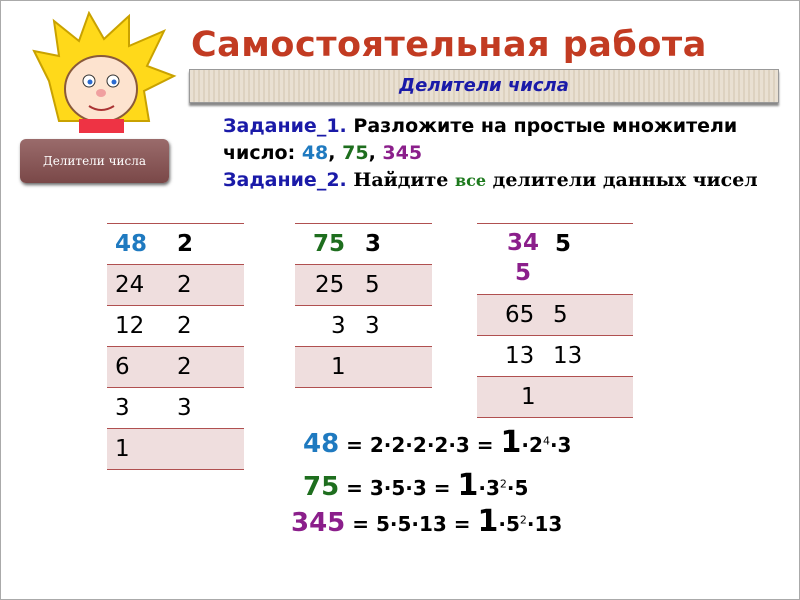  I want to click on table-row: 75 3, so click(363, 243).